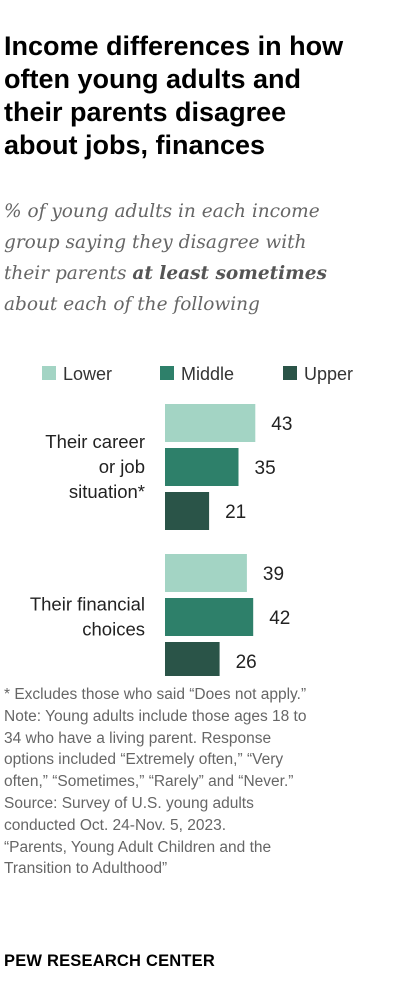 This screenshot has width=400, height=1006. Describe the element at coordinates (129, 803) in the screenshot. I see `note-line: Source: Survey of U.S. young adults` at that location.